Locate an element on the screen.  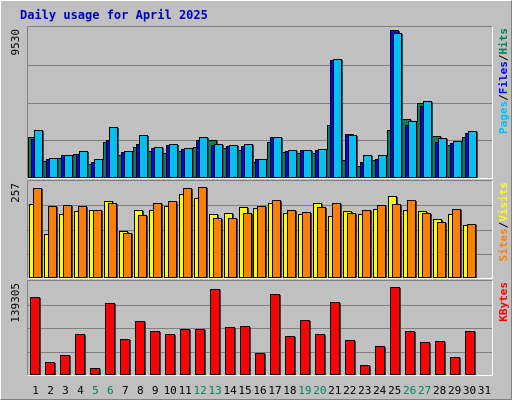
y-max-label: 9530 is located at coordinates (15, 42).